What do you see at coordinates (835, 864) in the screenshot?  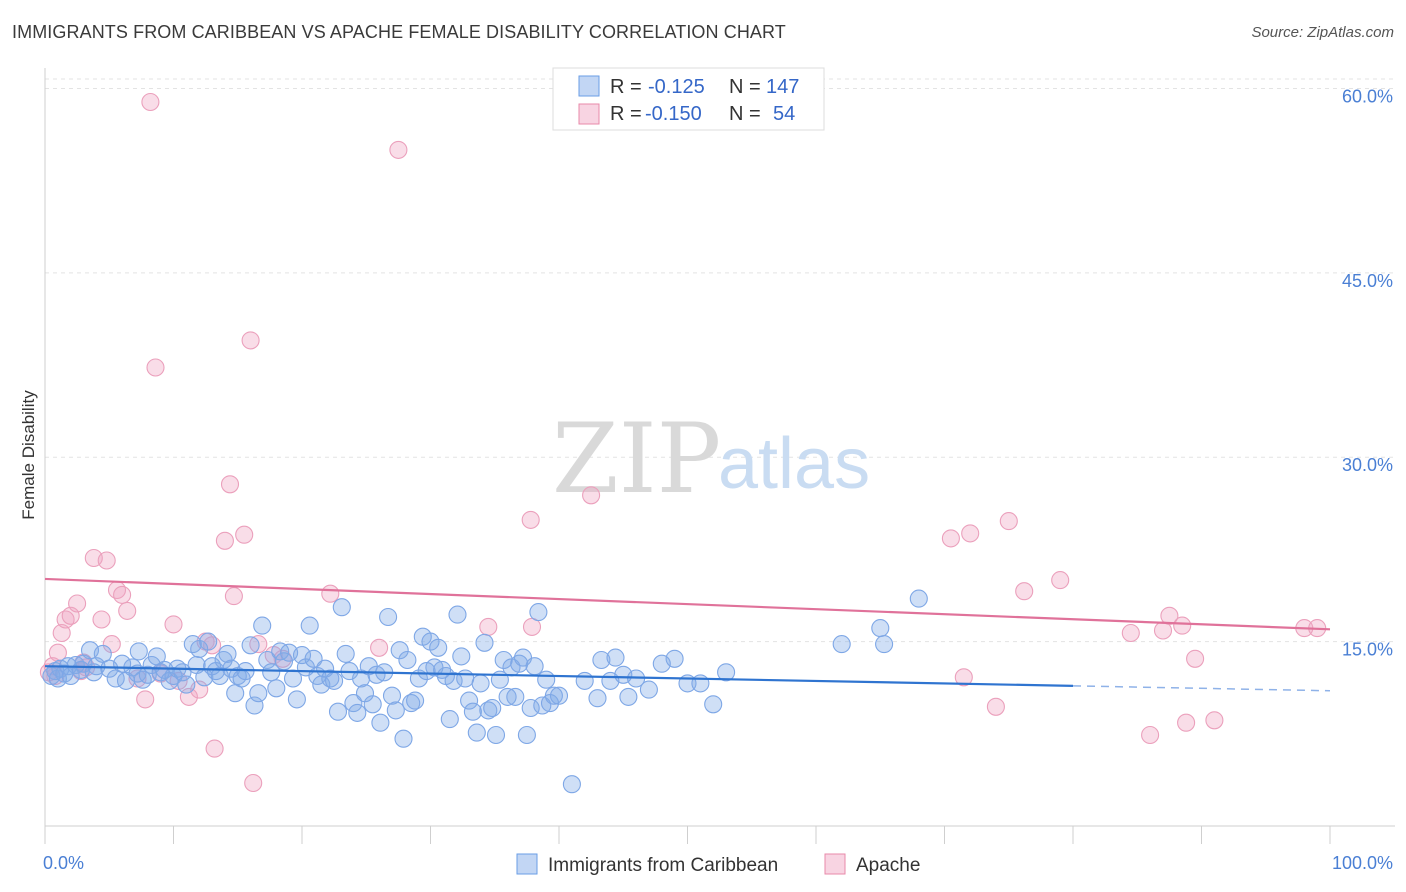 I see `bottom-legend-swatch-apache` at bounding box center [835, 864].